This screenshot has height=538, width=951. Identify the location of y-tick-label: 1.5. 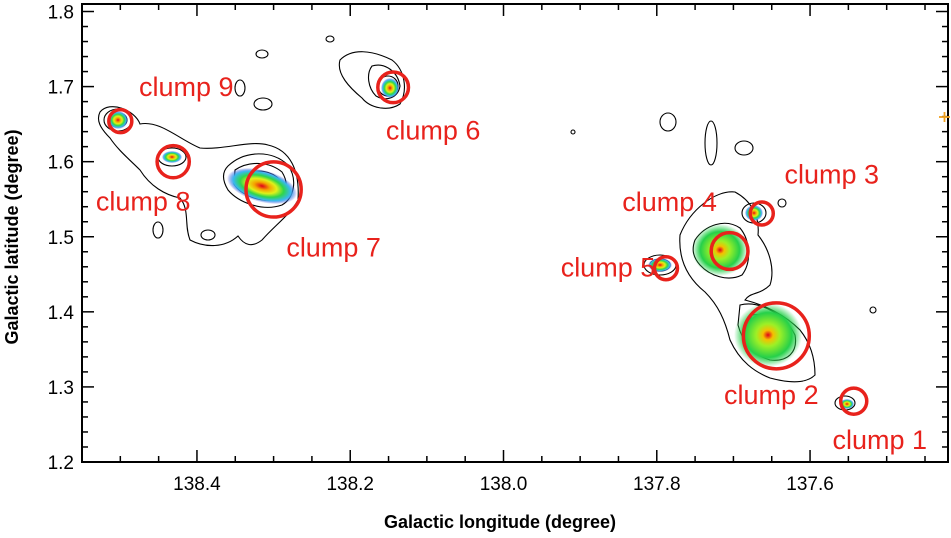
(61, 238).